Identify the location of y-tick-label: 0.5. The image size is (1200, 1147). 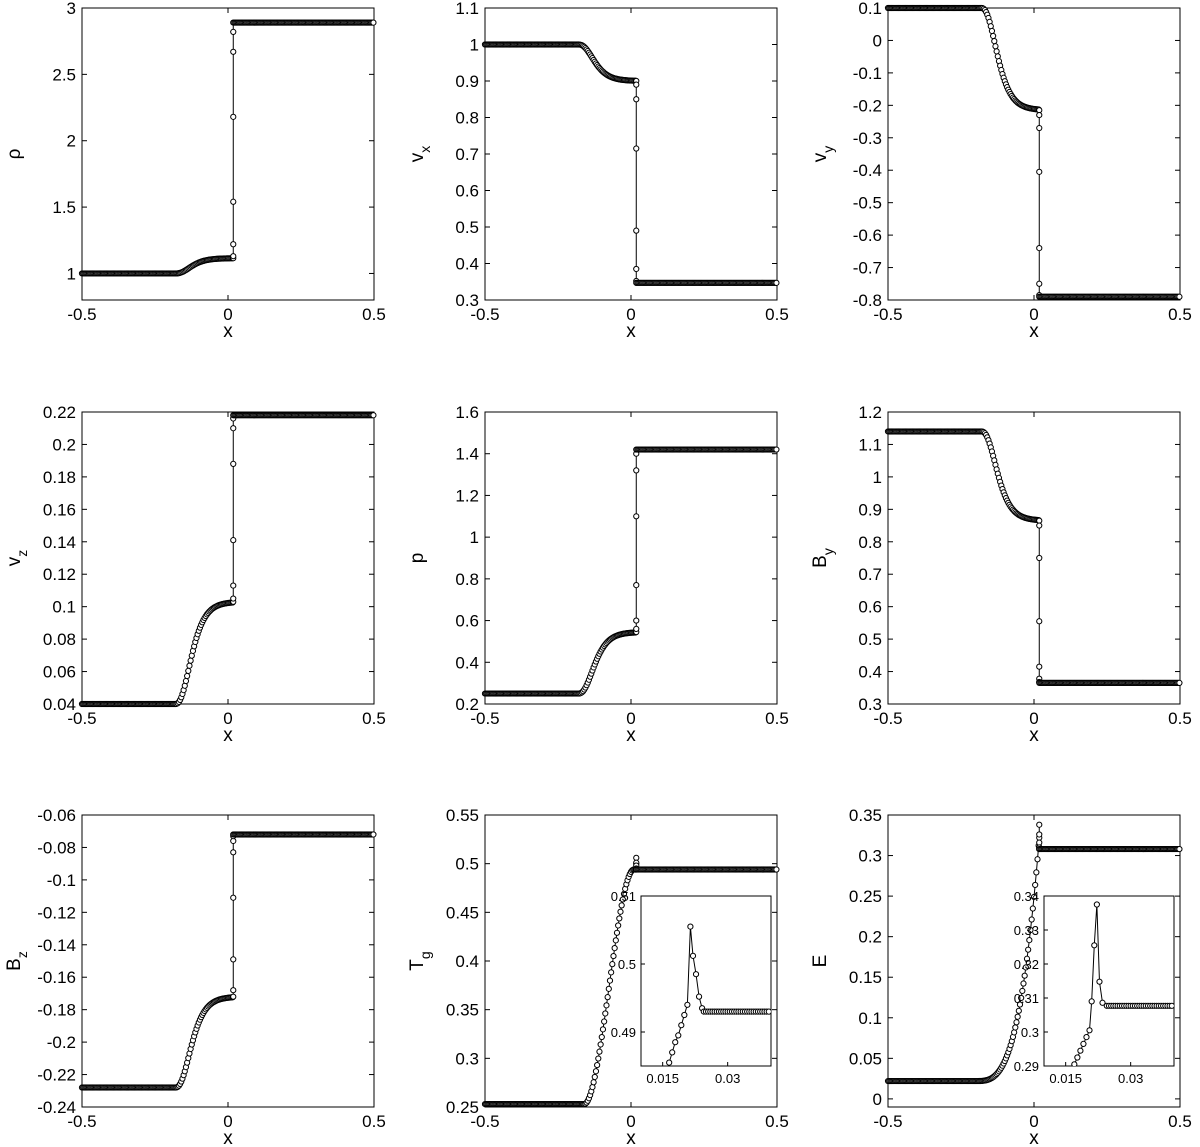
(467, 864).